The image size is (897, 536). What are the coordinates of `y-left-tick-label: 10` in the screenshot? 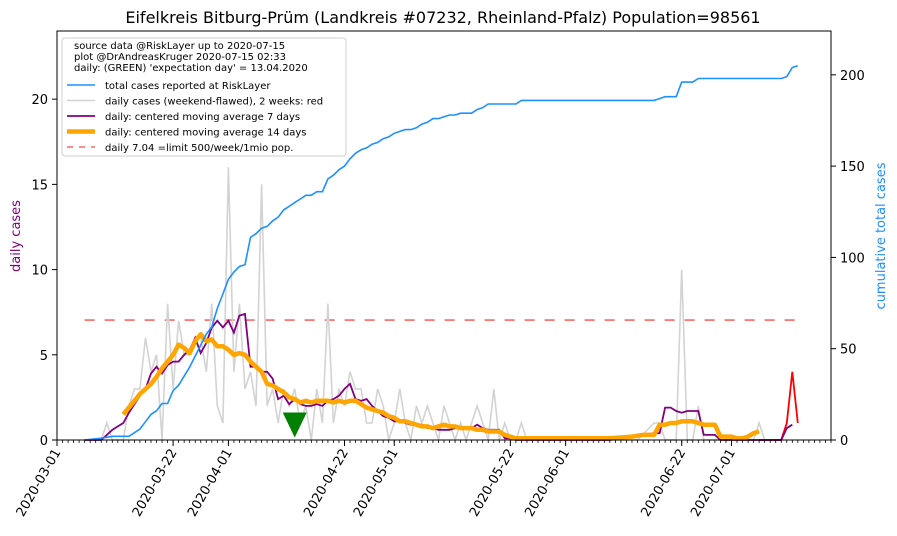 It's located at (39, 271).